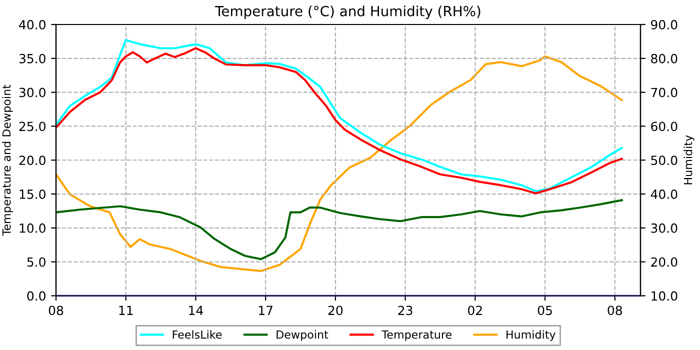  Describe the element at coordinates (475, 311) in the screenshot. I see `x-tick-label: 02` at that location.